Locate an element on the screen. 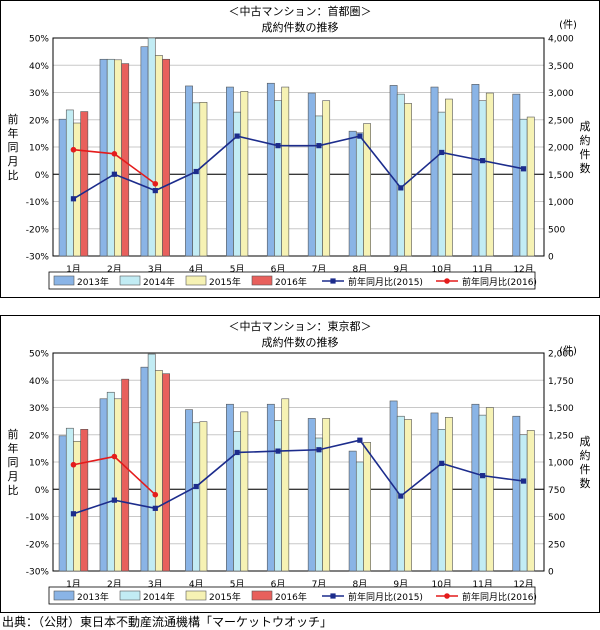 The height and width of the screenshot is (630, 600). x-tick-label: 6月 is located at coordinates (278, 584).